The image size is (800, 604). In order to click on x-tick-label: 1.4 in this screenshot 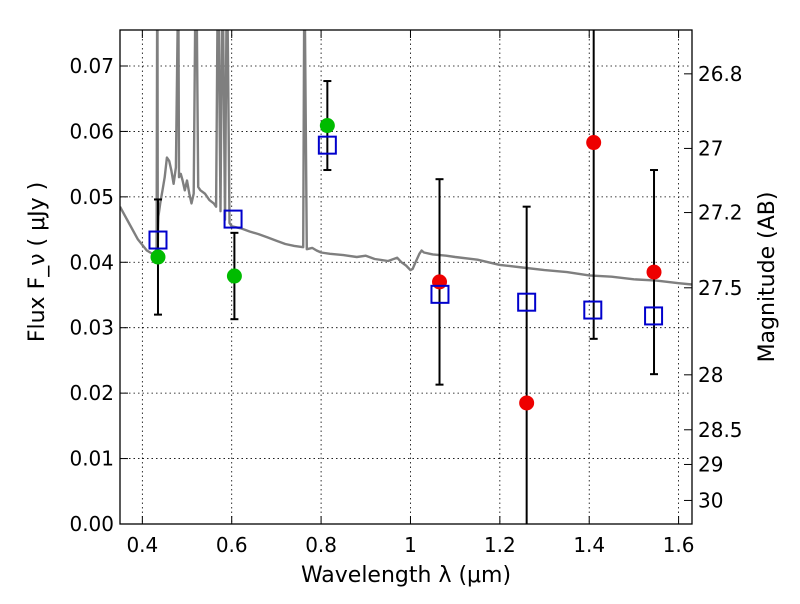, I will do `click(589, 545)`.